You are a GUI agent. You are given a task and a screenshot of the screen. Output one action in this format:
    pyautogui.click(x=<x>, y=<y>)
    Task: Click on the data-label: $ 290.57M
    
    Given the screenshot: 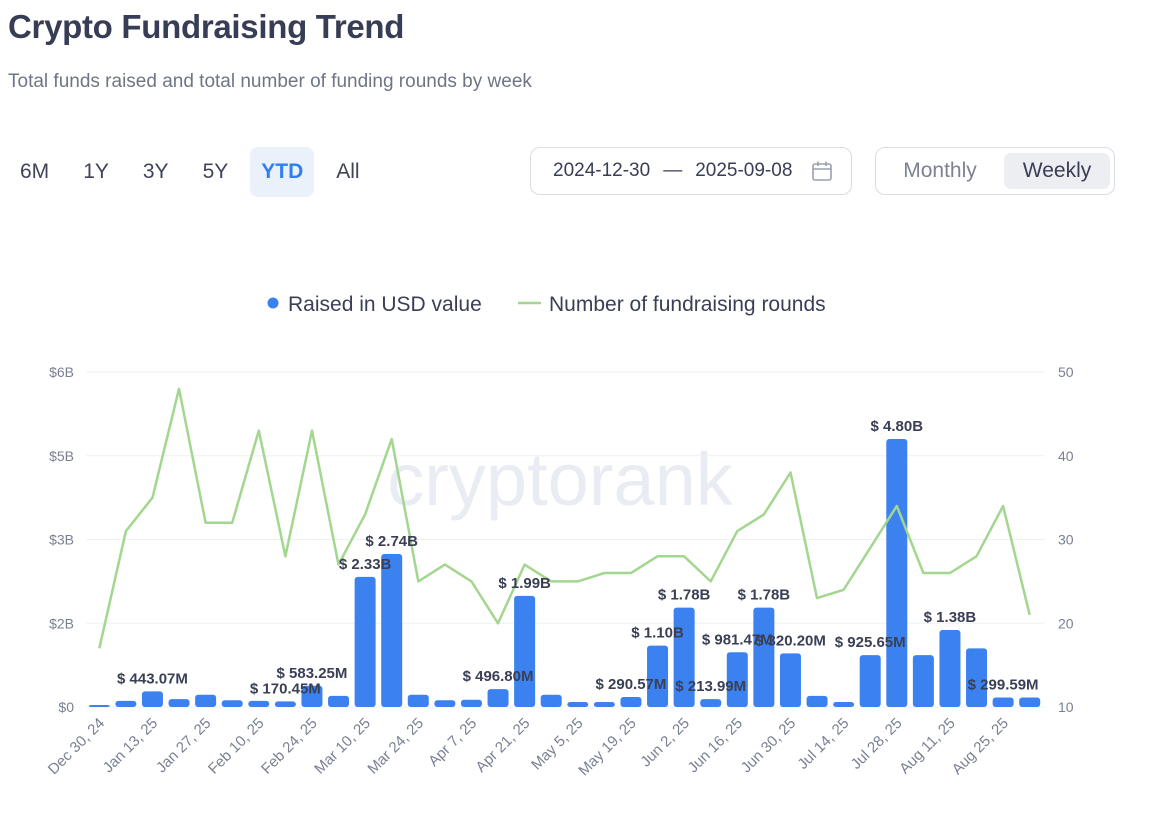 What is the action you would take?
    pyautogui.click(x=631, y=684)
    